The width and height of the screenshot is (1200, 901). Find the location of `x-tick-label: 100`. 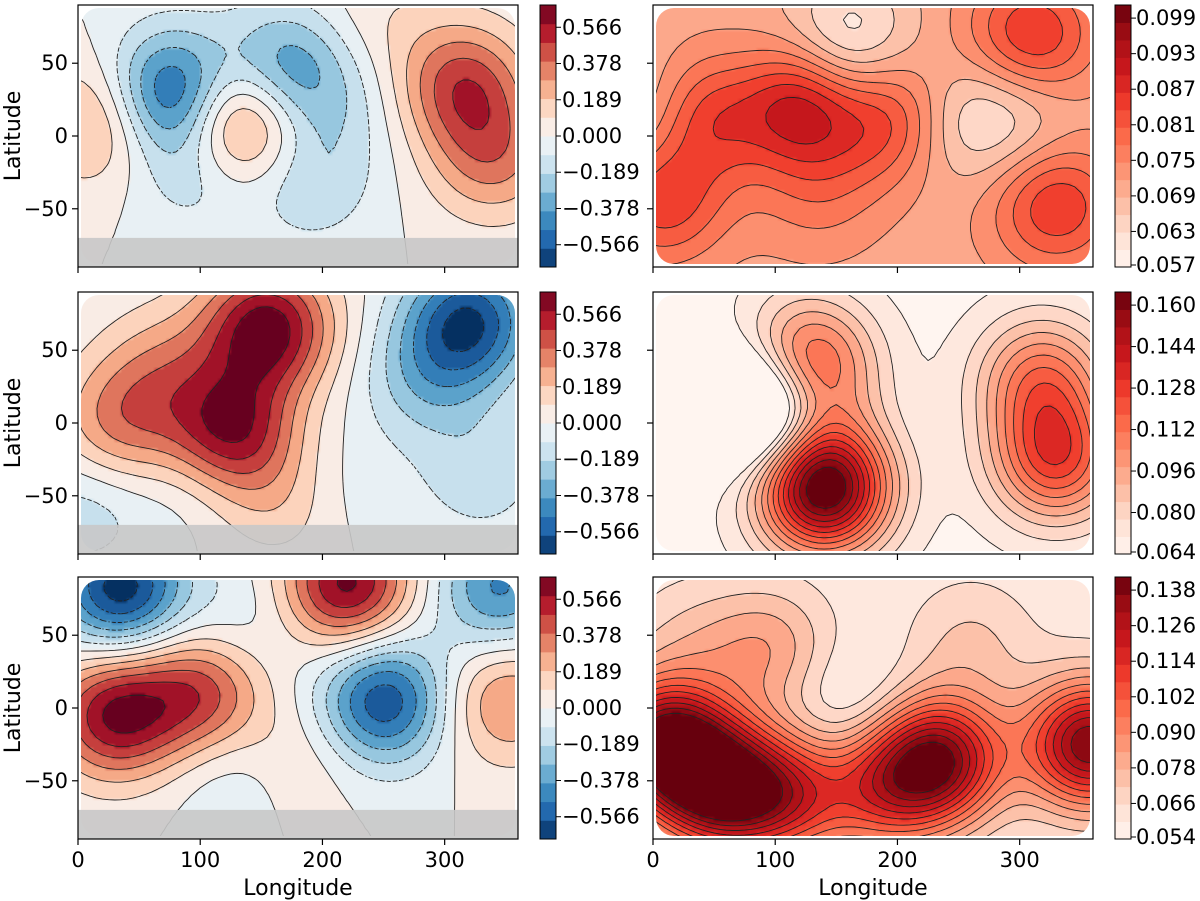

x-tick-label: 100 is located at coordinates (200, 860).